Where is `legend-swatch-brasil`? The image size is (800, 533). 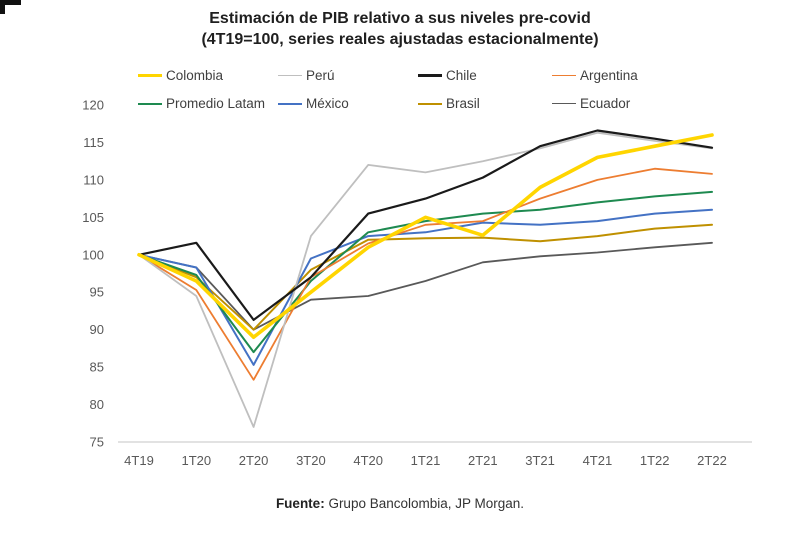
legend-swatch-brasil is located at coordinates (430, 103).